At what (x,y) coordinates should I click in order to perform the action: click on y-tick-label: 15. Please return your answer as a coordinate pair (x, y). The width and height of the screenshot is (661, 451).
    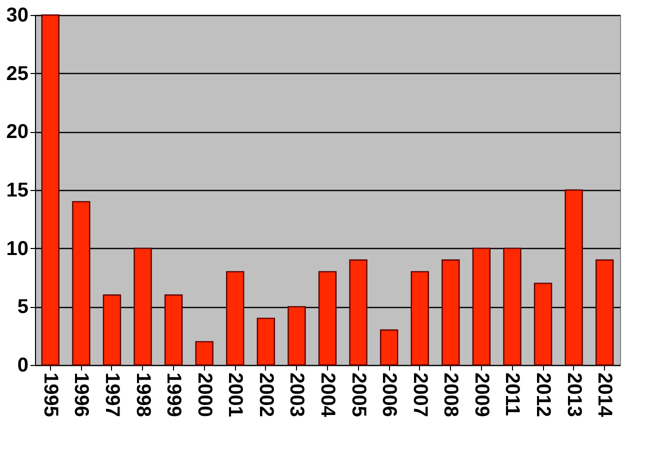
    Looking at the image, I should click on (17, 191).